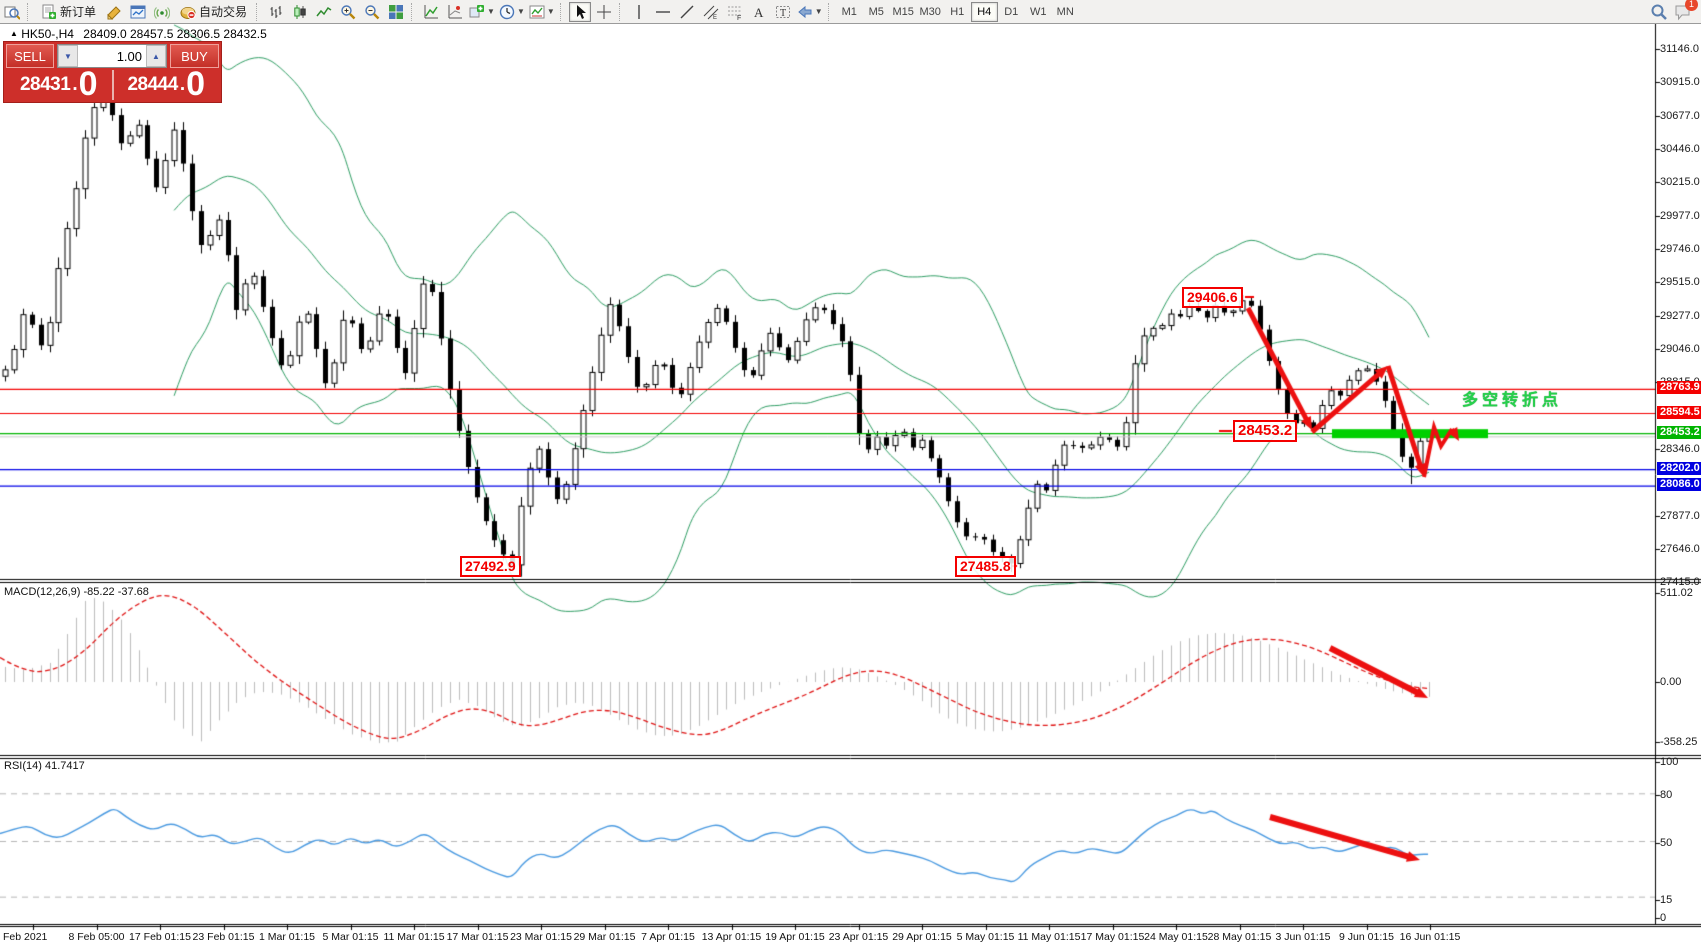 The height and width of the screenshot is (948, 1701). What do you see at coordinates (1679, 485) in the screenshot?
I see `price-line-label: 28086.0` at bounding box center [1679, 485].